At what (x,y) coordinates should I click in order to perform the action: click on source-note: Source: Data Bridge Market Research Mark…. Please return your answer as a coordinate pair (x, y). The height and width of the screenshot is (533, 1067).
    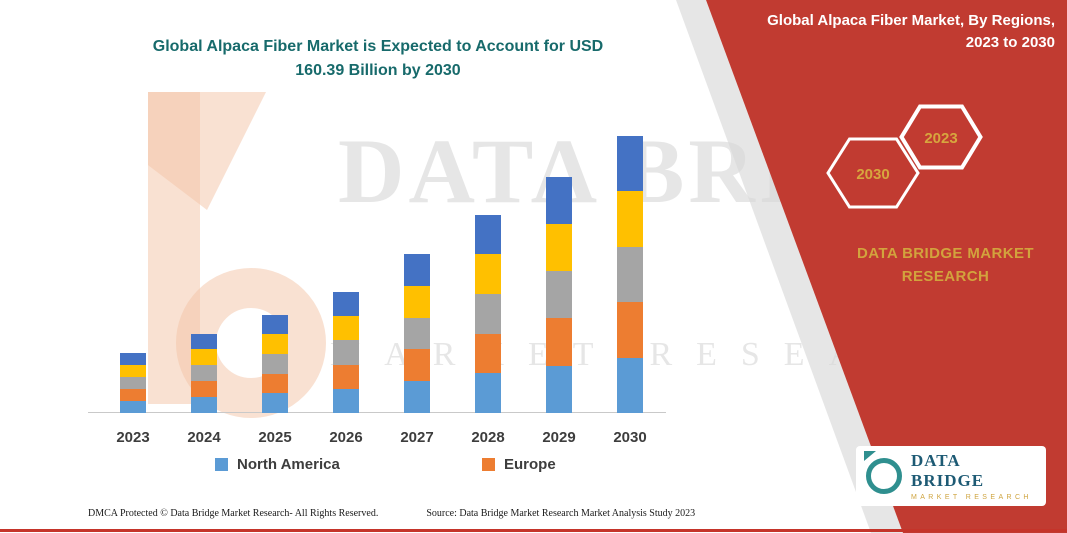
    Looking at the image, I should click on (561, 513).